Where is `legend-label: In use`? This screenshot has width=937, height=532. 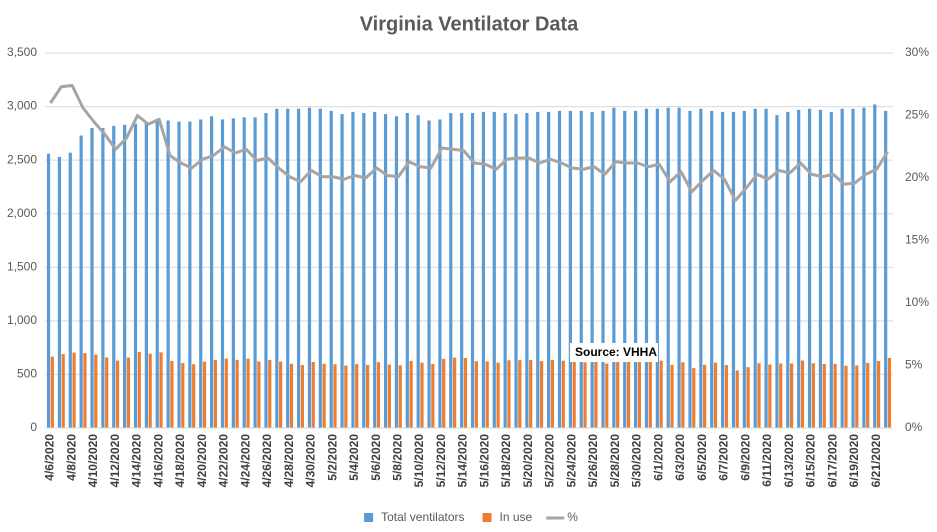
legend-label: In use is located at coordinates (516, 517).